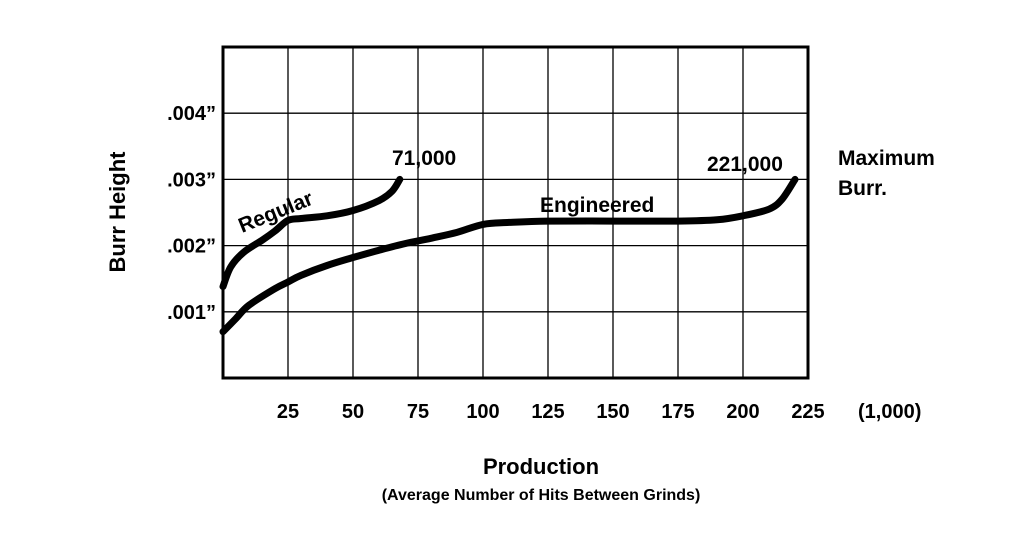 This screenshot has width=1024, height=537. Describe the element at coordinates (541, 495) in the screenshot. I see `x-axis-subtitle: (Average Number of Hits Between Grinds)` at that location.